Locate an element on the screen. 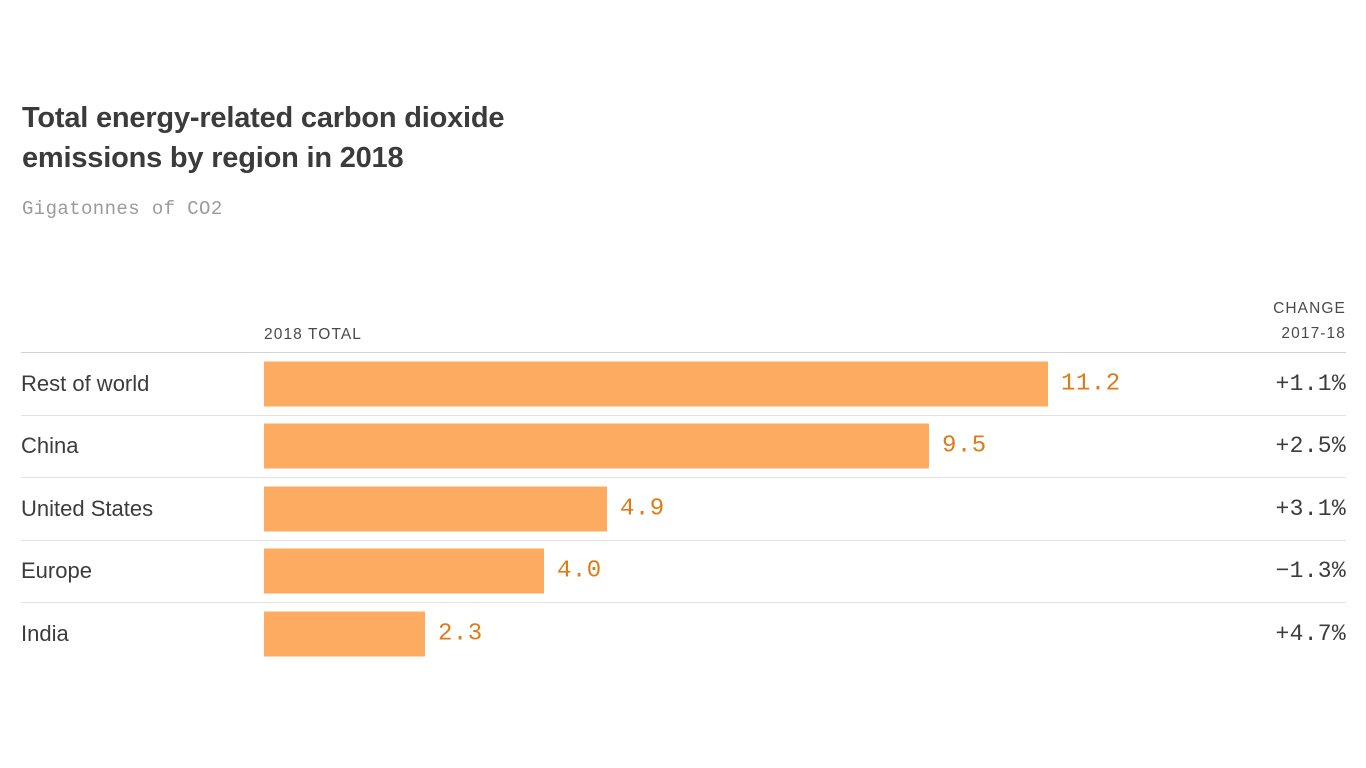 This screenshot has height=768, width=1366. bar-group: 9.5 is located at coordinates (625, 446).